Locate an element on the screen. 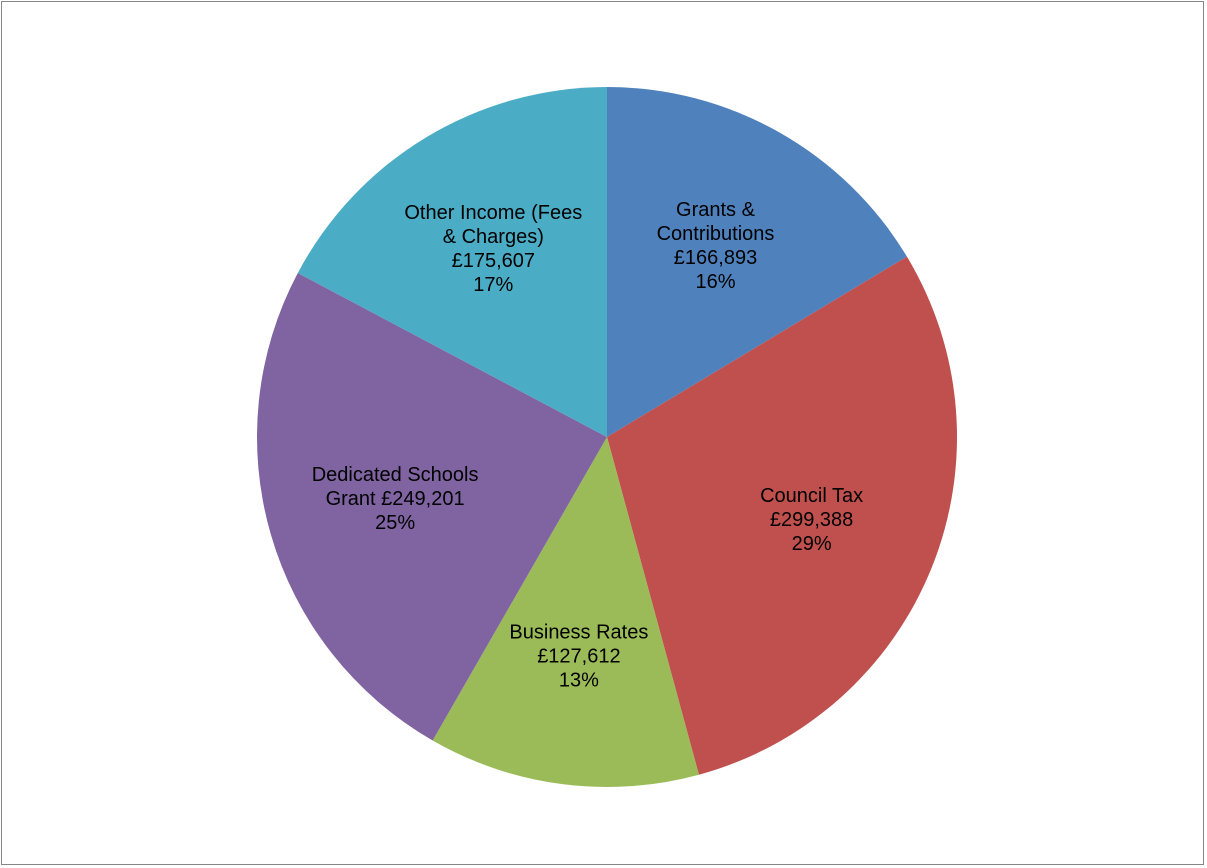  data-label-line: Grant £249,201 is located at coordinates (395, 499).